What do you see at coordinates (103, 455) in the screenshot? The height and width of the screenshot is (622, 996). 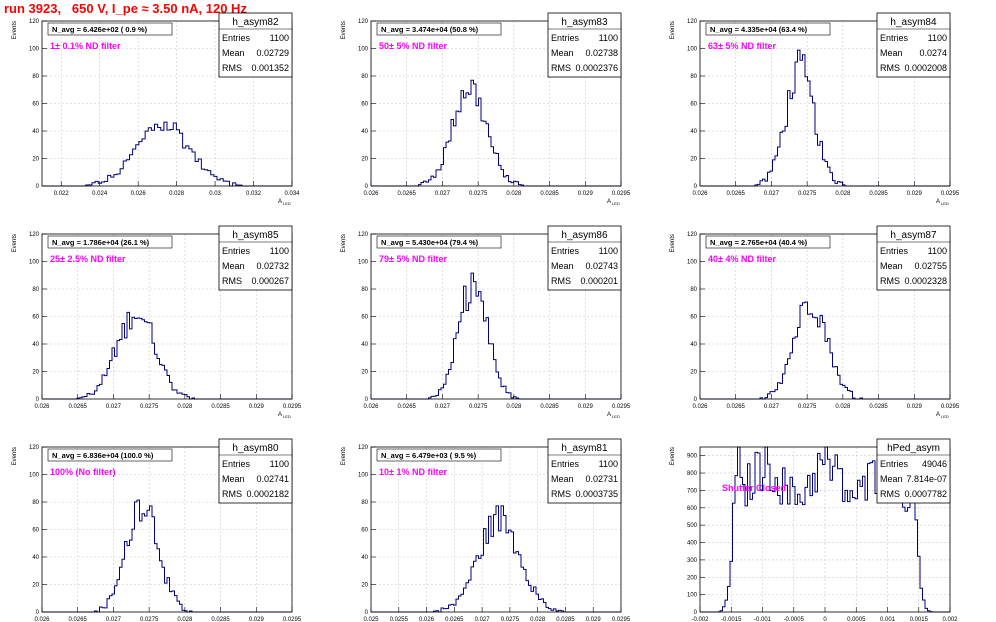 I see `navg-label: N_avg = 6.836e+04 (100.0 %)` at bounding box center [103, 455].